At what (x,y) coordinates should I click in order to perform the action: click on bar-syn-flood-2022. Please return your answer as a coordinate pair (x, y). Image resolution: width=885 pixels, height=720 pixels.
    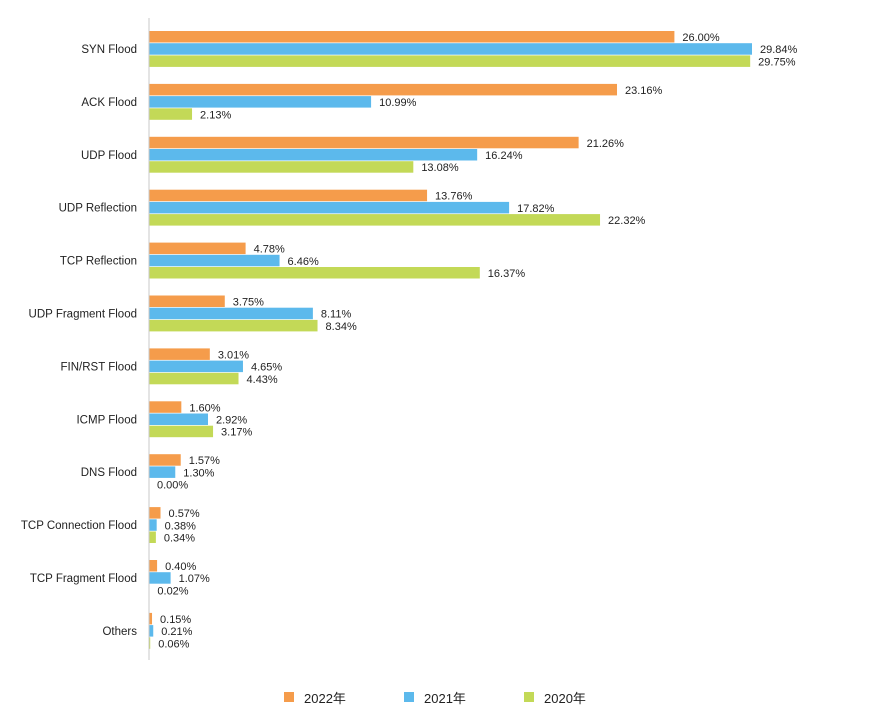
    Looking at the image, I should click on (412, 37).